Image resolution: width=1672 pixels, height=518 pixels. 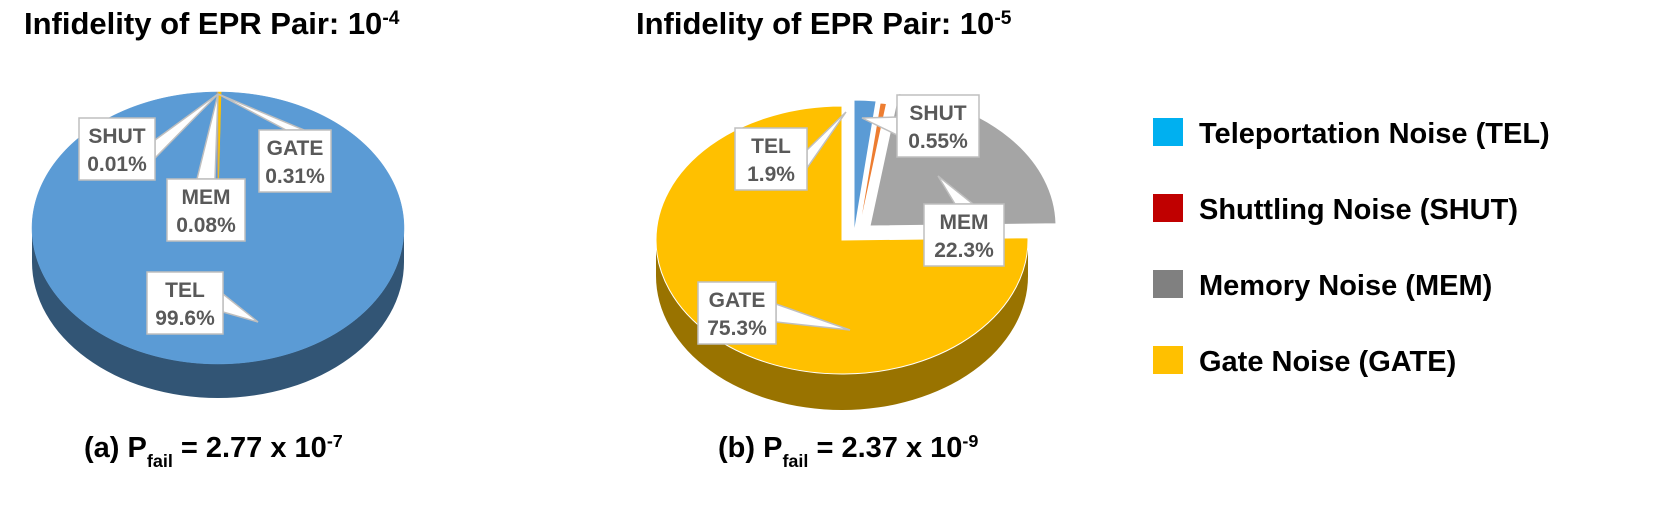 I want to click on legend-label-shut: Shuttling Noise (SHUT), so click(x=1358, y=210).